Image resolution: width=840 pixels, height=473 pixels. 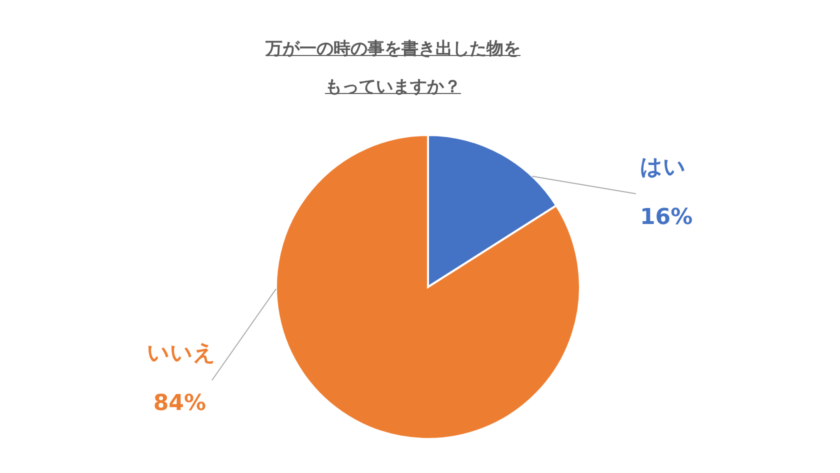 What do you see at coordinates (666, 217) in the screenshot?
I see `data-label: 16%` at bounding box center [666, 217].